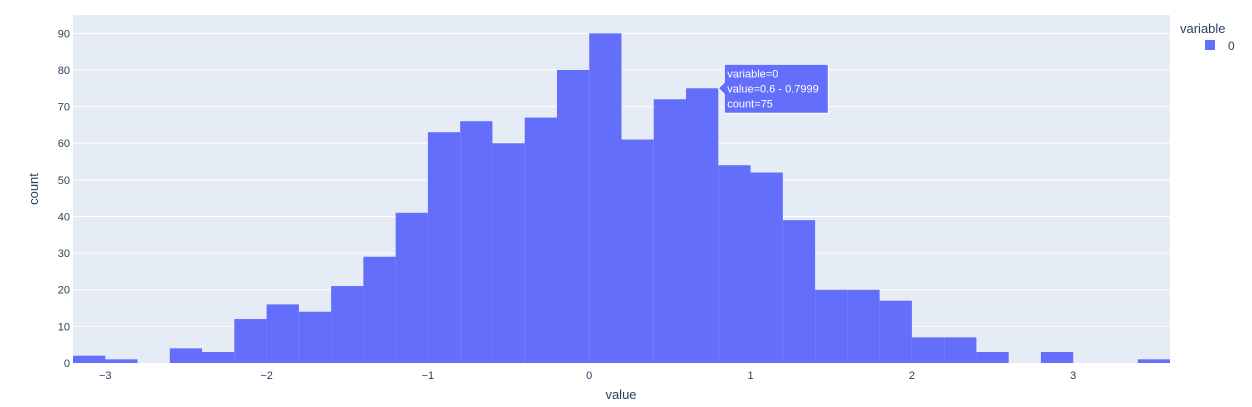 The width and height of the screenshot is (1252, 407). What do you see at coordinates (64, 181) in the screenshot?
I see `y-tick-label: 50` at bounding box center [64, 181].